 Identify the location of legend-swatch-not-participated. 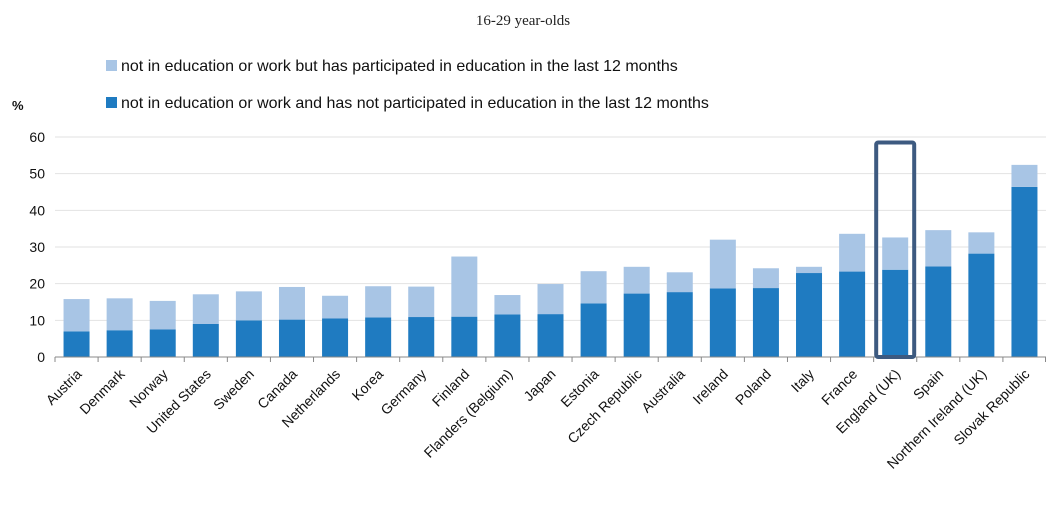
(111, 102).